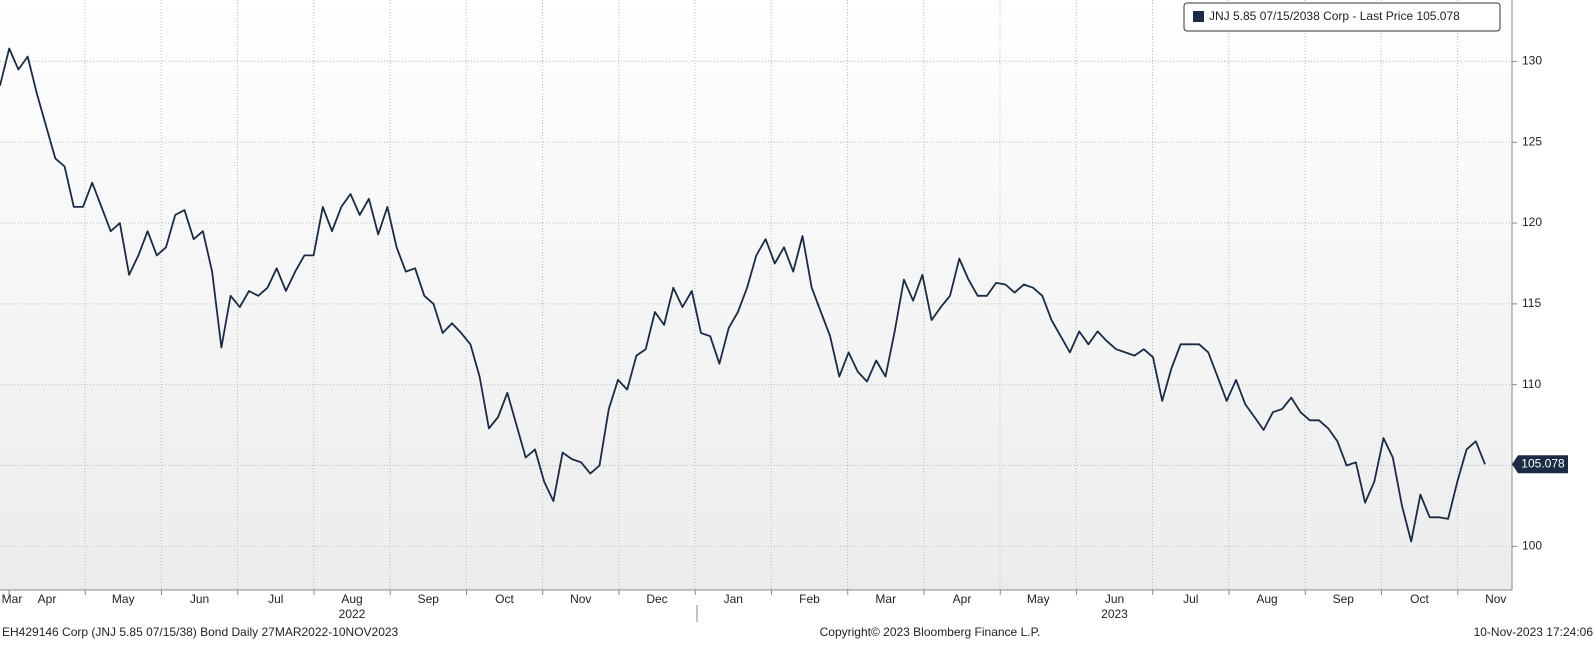  Describe the element at coordinates (733, 599) in the screenshot. I see `x-tick-label: Jan` at that location.